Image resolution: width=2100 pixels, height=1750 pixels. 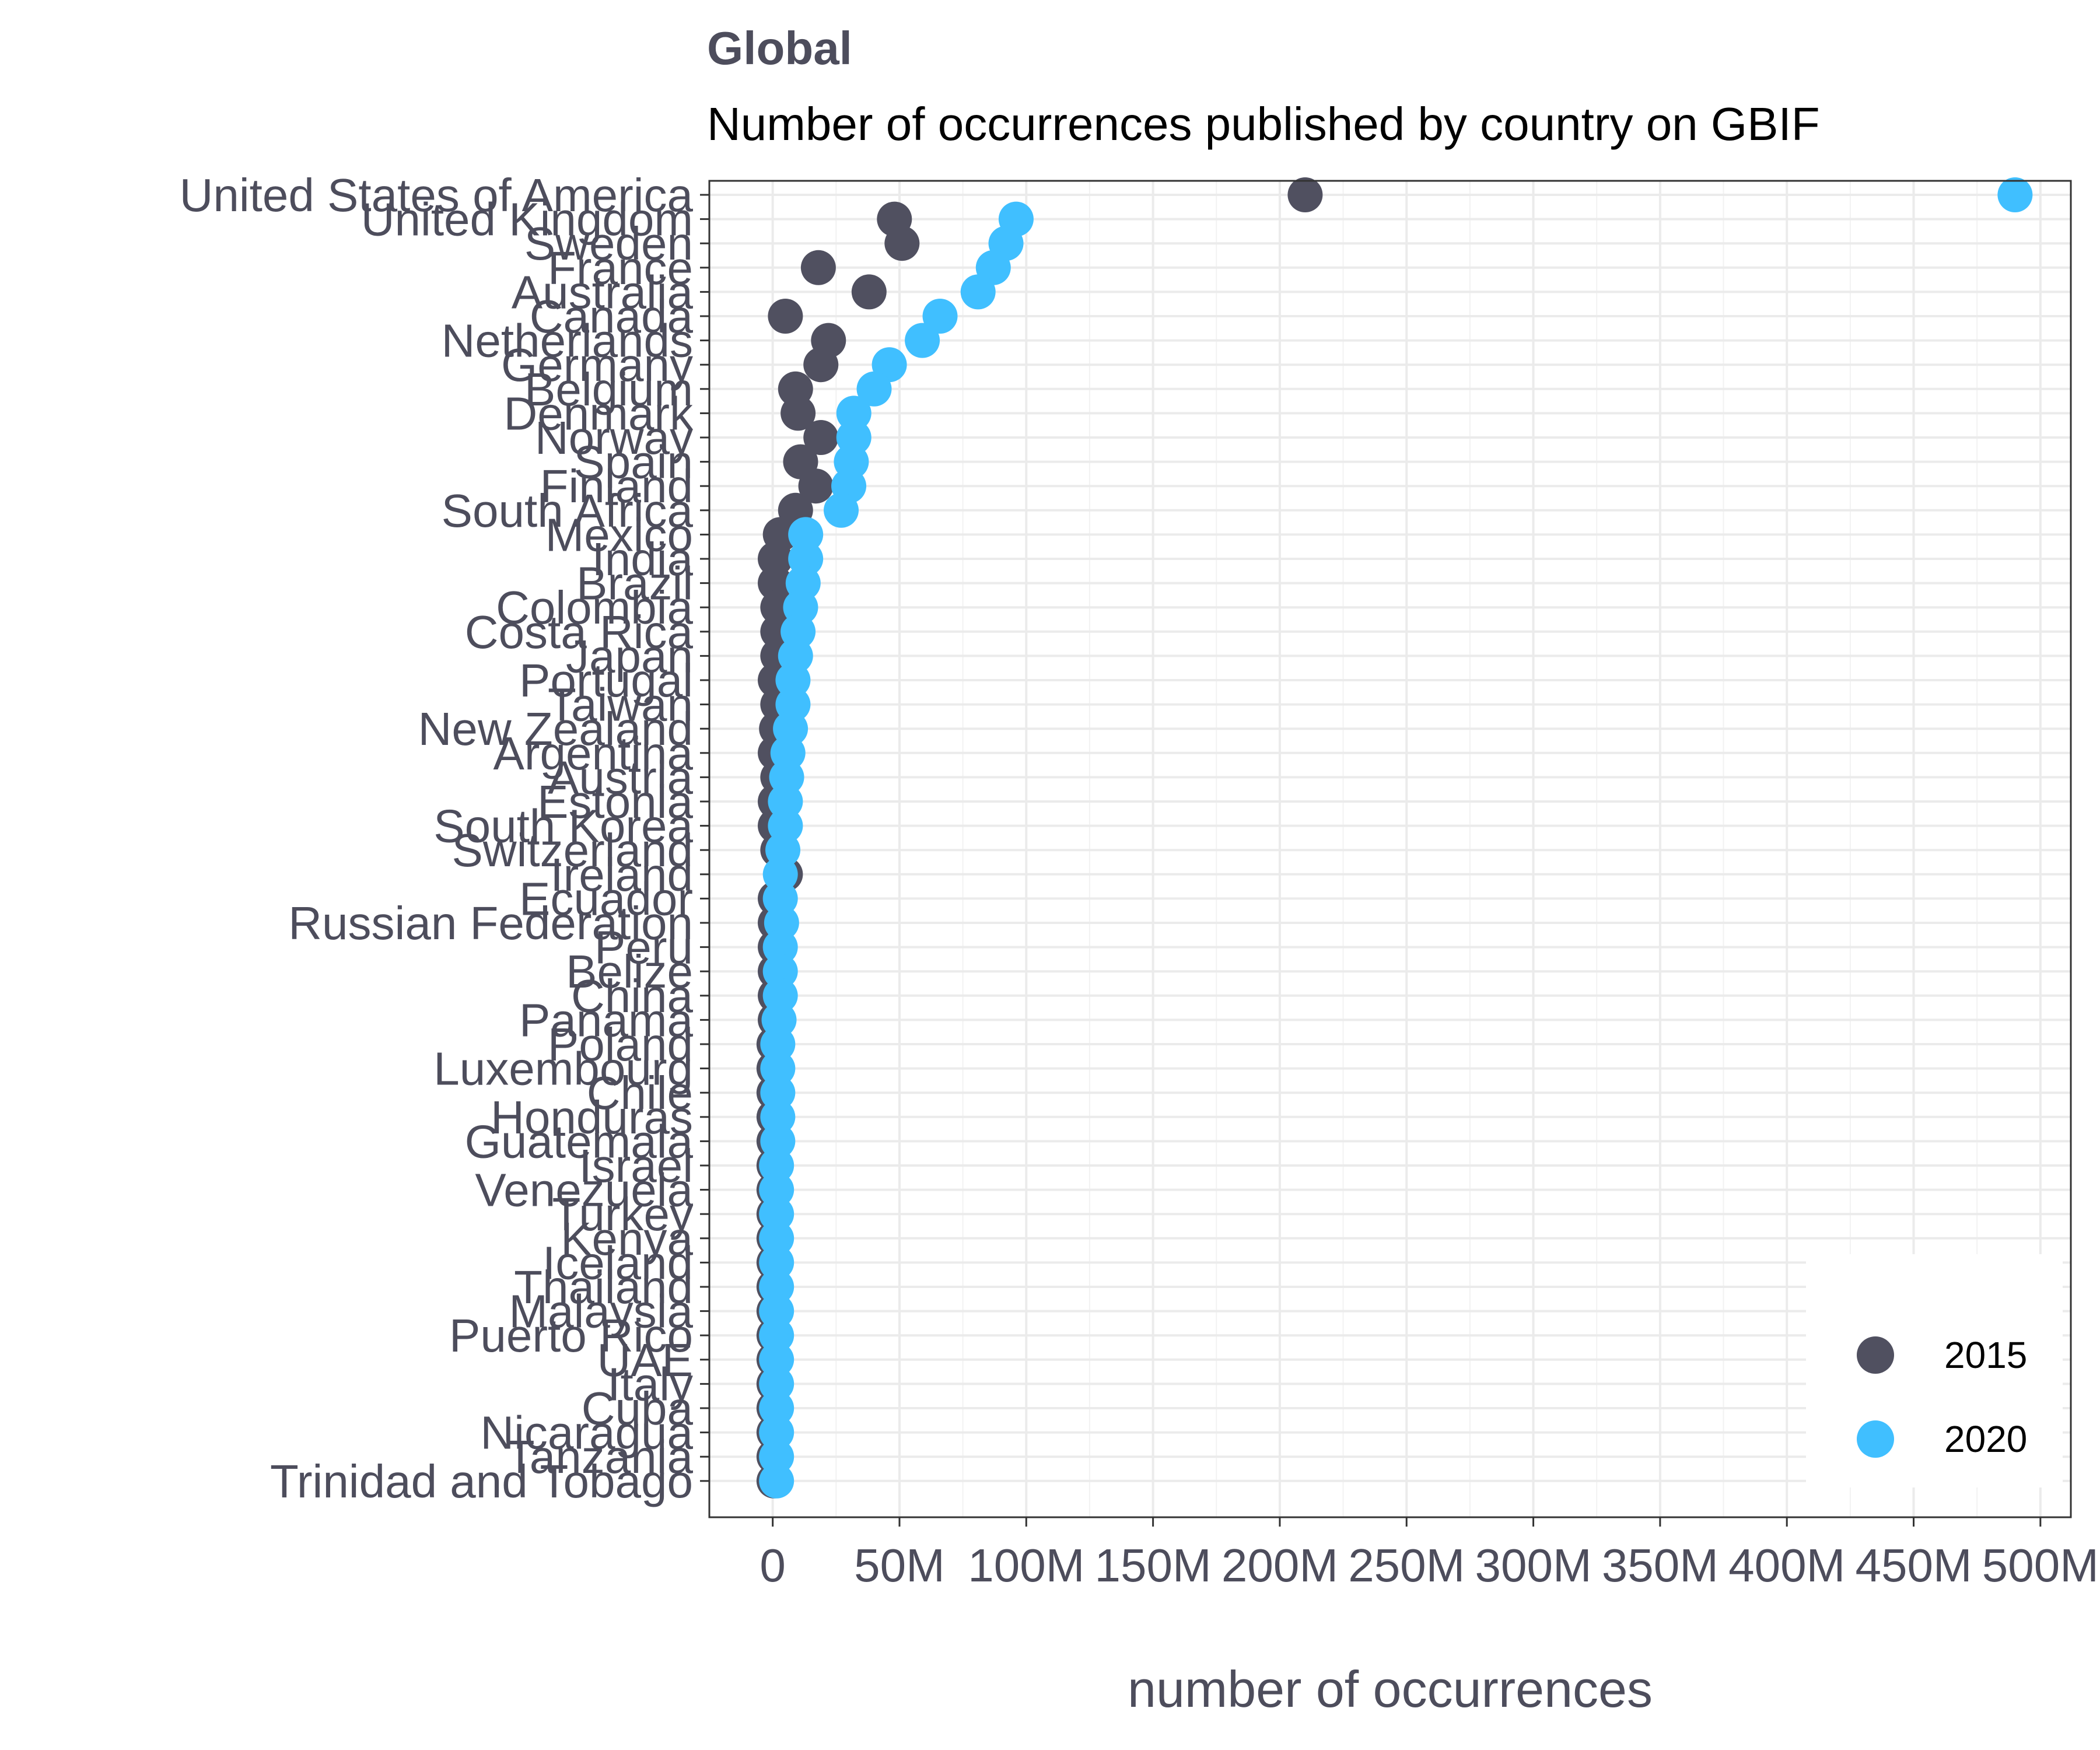 I want to click on y-tick-label: Nicaragua, so click(x=586, y=1433).